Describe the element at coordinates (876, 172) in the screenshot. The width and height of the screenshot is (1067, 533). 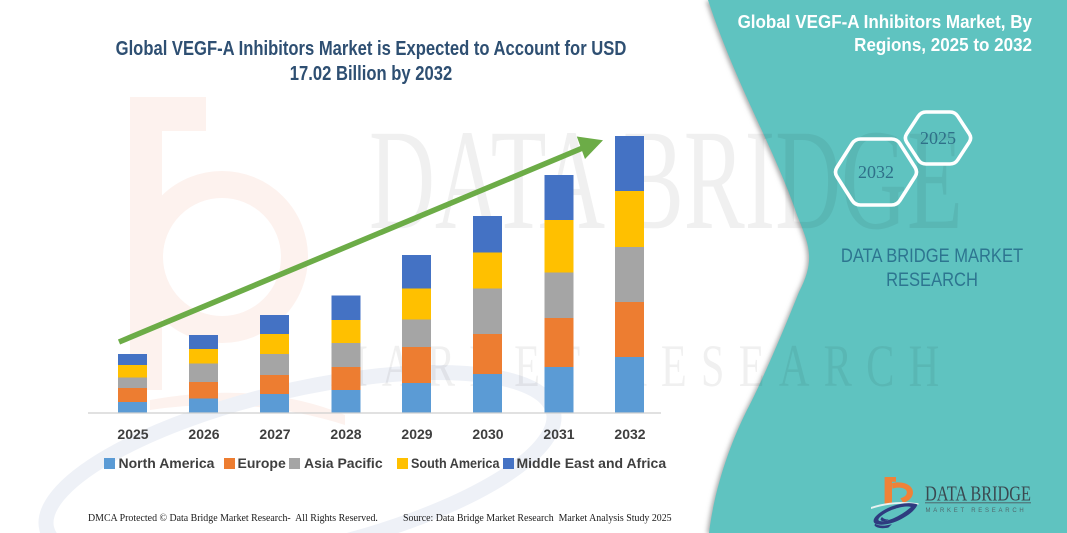
I see `svg-text: 2032` at that location.